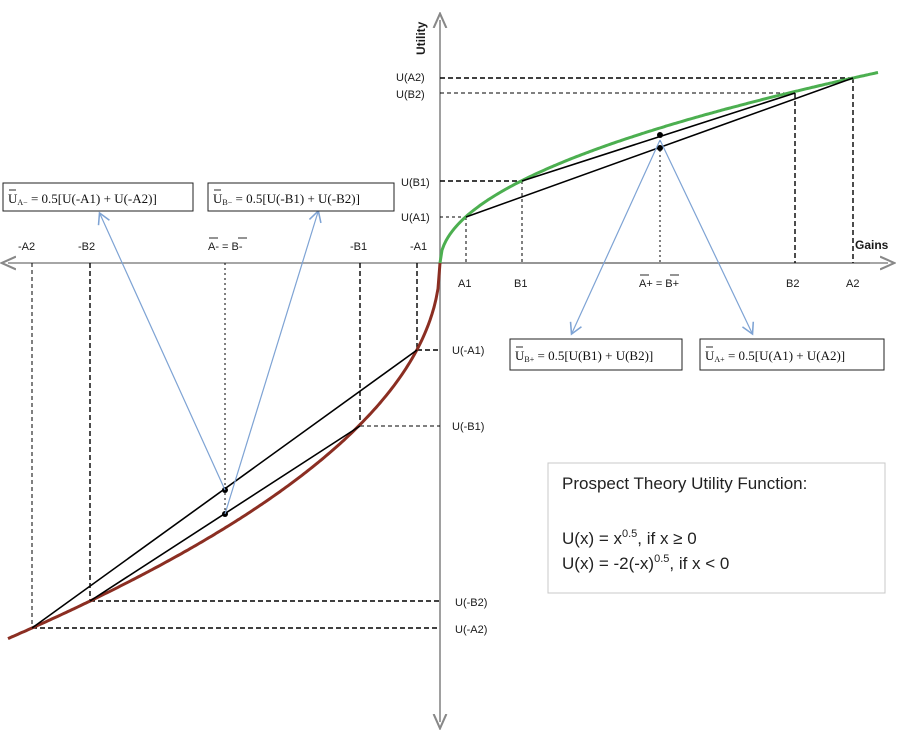  Describe the element at coordinates (225, 247) in the screenshot. I see `x-label-neg-mean: A- = B-` at that location.